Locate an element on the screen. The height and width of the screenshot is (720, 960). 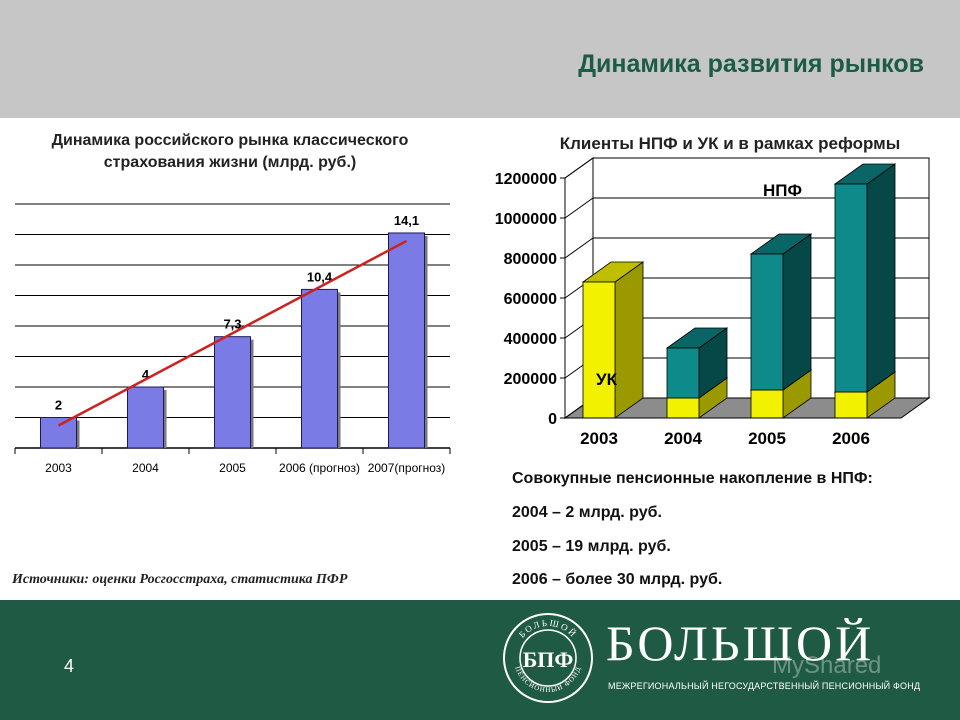
notes-heading: Совокупные пенсионные накопление в НПФ: is located at coordinates (692, 478).